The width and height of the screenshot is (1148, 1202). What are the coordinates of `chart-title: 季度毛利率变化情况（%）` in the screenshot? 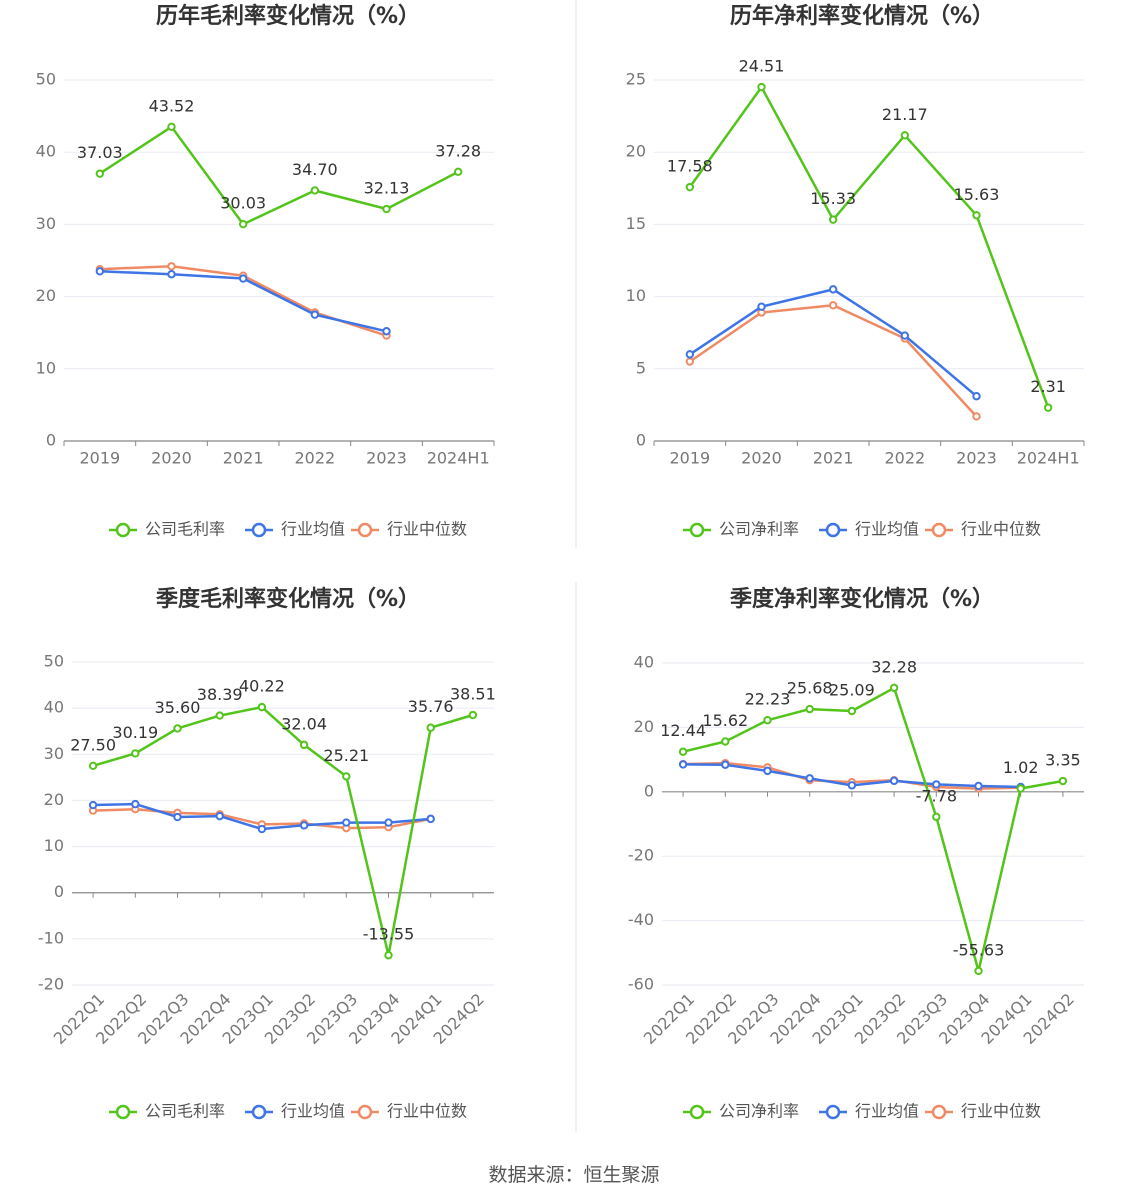 It's located at (288, 599).